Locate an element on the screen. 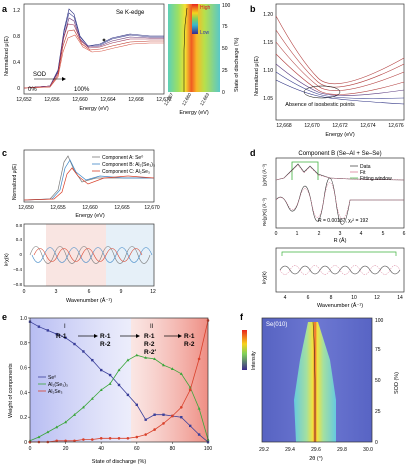  panel-b-xtick-1: 12,670 is located at coordinates (312, 126).